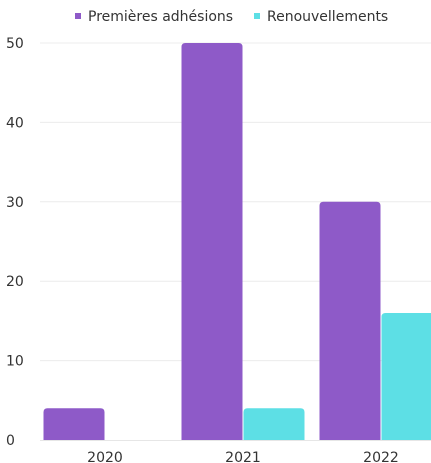 The width and height of the screenshot is (431, 463). What do you see at coordinates (406, 376) in the screenshot?
I see `bar-renouvellements-2022` at bounding box center [406, 376].